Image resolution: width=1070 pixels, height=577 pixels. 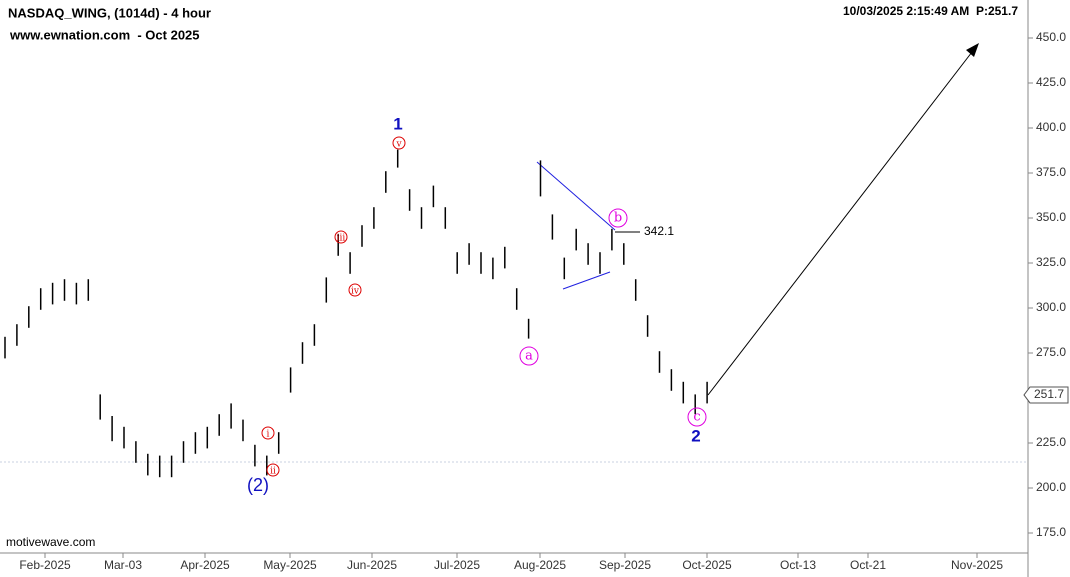 What do you see at coordinates (1051, 262) in the screenshot?
I see `y-tick-label: 325.0` at bounding box center [1051, 262].